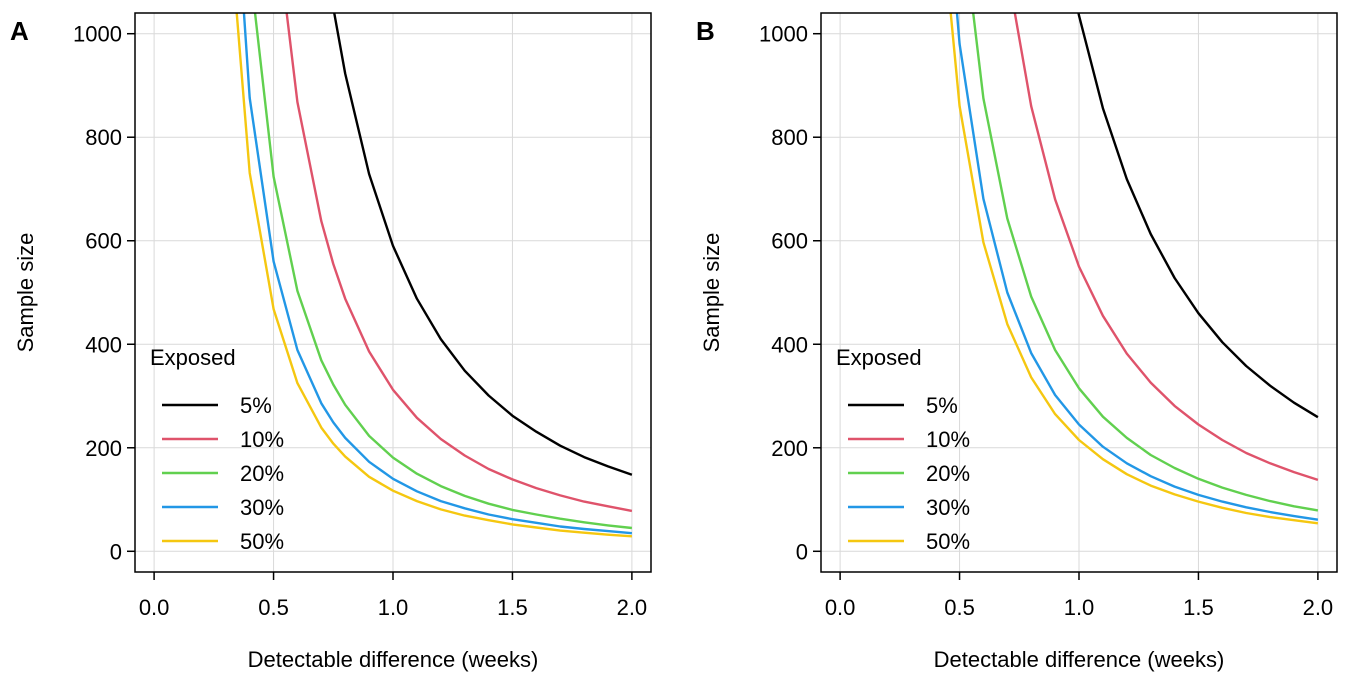  I want to click on panel-label: A, so click(19, 31).